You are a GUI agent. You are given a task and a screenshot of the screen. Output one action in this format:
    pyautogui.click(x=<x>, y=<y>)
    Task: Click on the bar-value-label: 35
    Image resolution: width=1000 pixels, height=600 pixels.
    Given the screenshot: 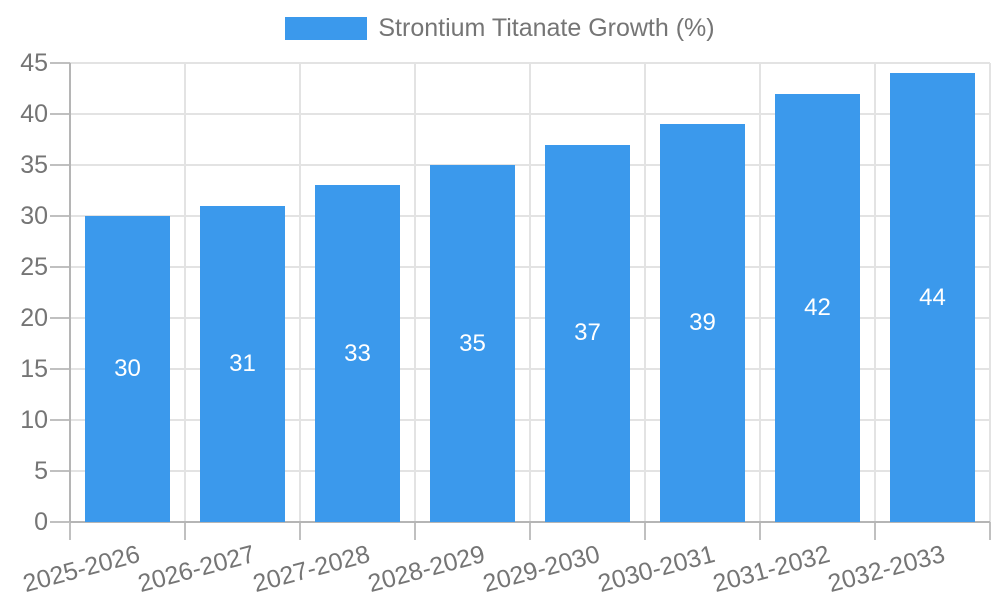 What is the action you would take?
    pyautogui.click(x=472, y=343)
    